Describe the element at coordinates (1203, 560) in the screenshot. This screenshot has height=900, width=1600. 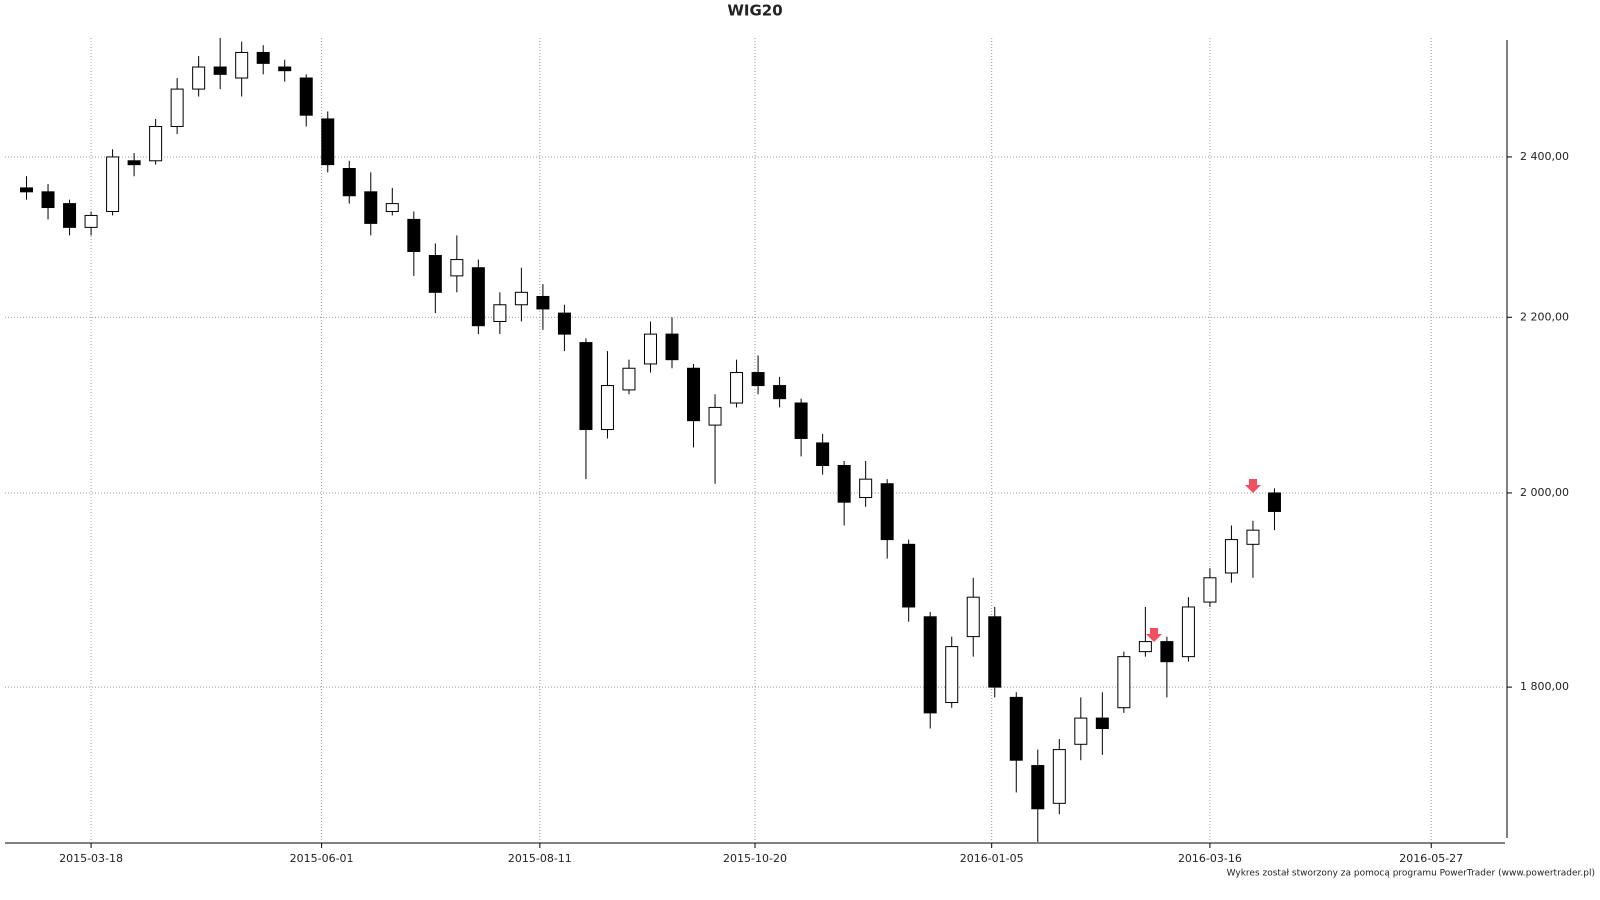
I see `signal-arrows` at that location.